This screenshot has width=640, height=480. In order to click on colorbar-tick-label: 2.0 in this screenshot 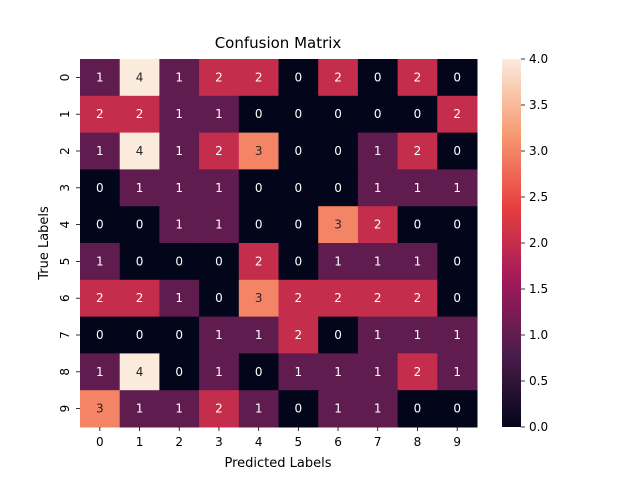, I will do `click(538, 243)`.